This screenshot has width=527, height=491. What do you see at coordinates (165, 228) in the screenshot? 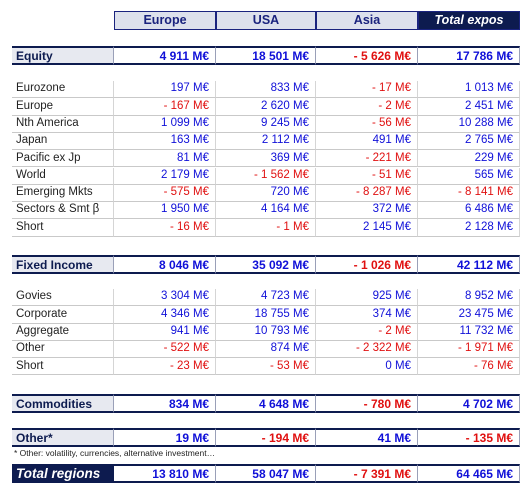
I see `row-value: - 16 M€` at bounding box center [165, 228].